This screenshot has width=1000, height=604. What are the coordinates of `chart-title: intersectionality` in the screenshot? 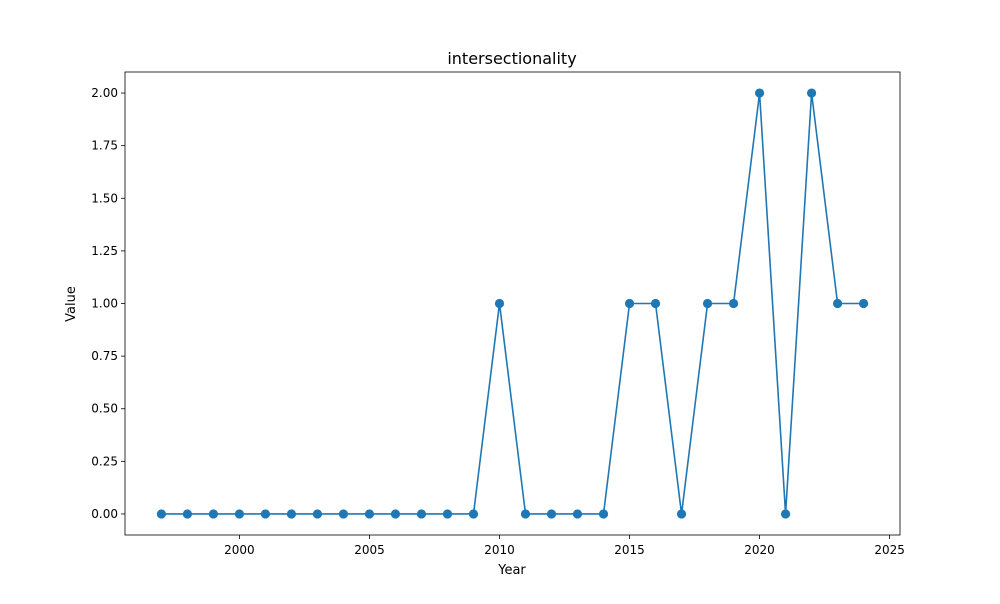 It's located at (511, 58).